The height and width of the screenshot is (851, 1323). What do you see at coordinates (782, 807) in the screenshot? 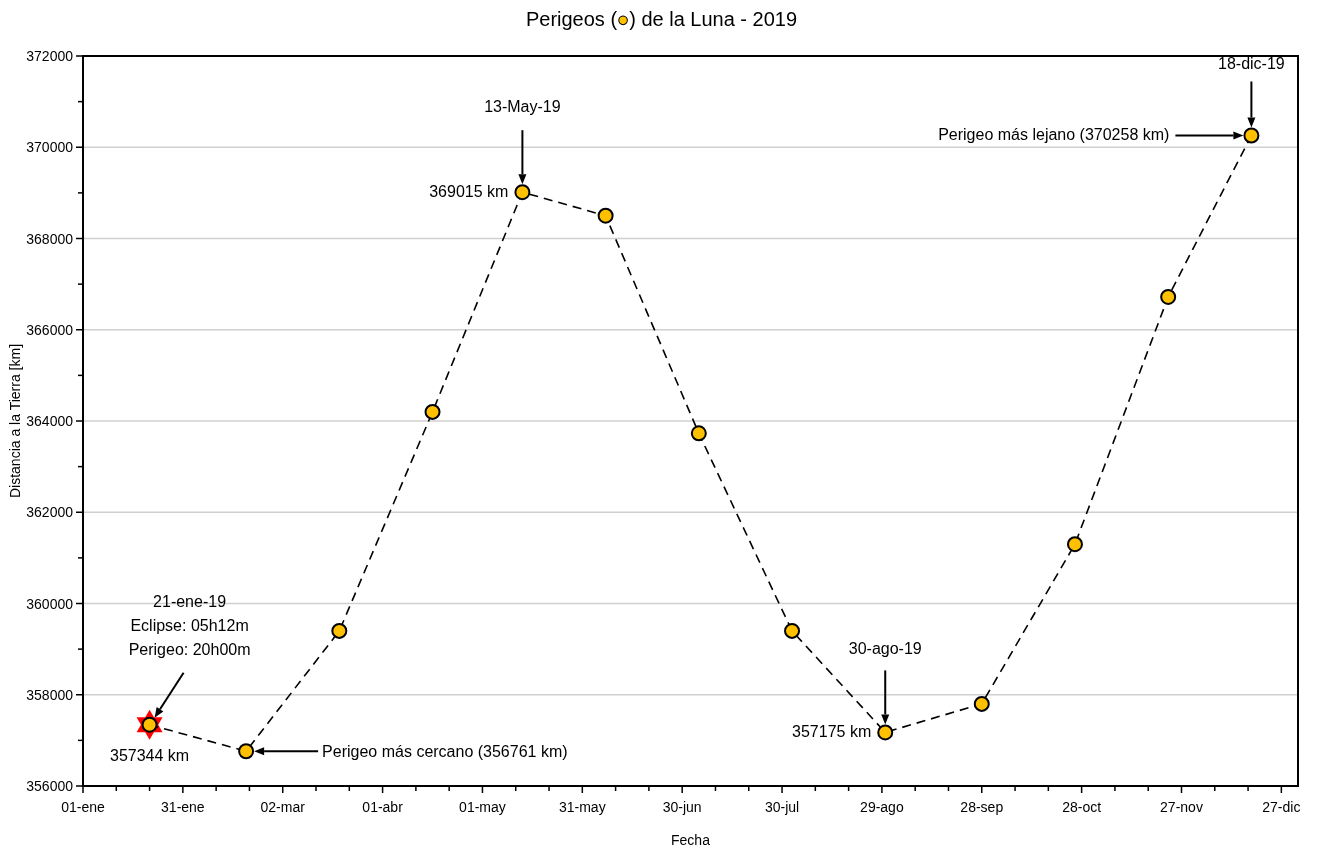
I see `x-tick-label: 30-jul` at bounding box center [782, 807].